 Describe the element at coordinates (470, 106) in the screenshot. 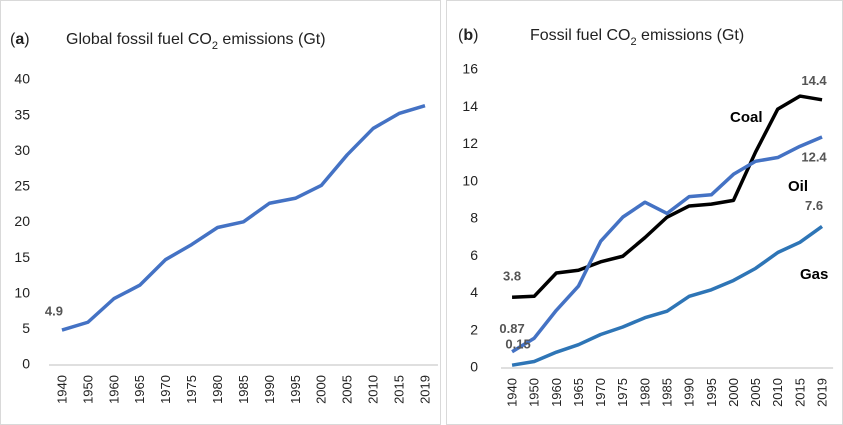

I see `y-tick-label: 14` at that location.